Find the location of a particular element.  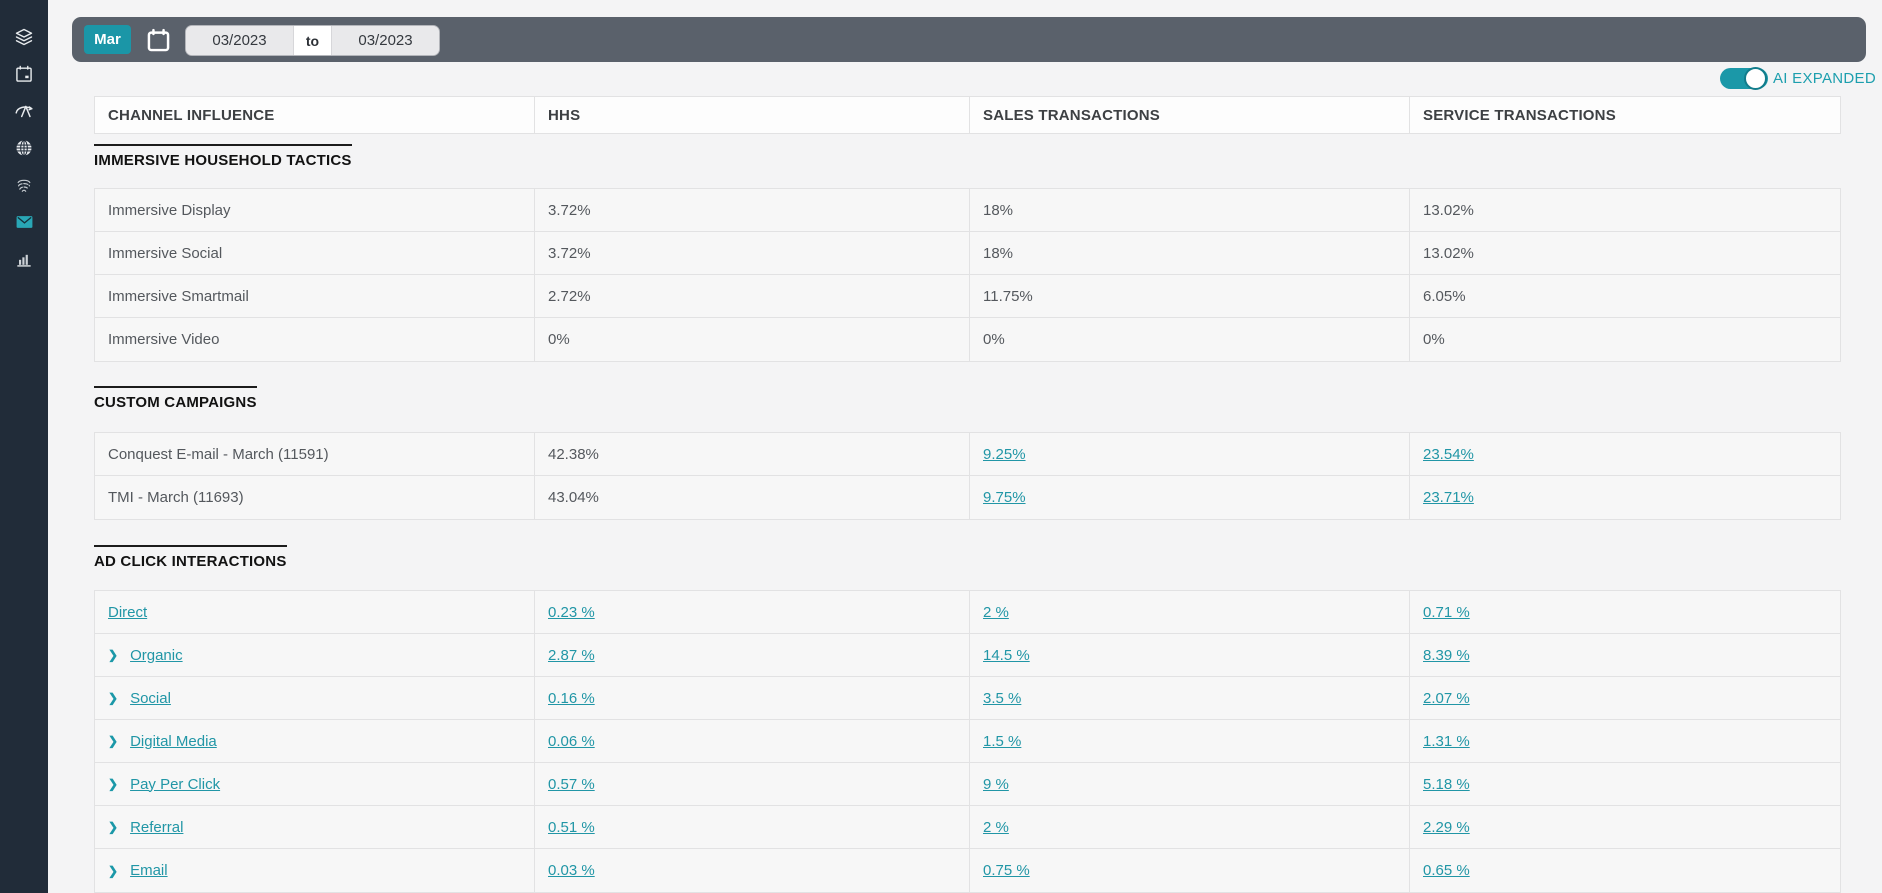

service-value: 0% is located at coordinates (1624, 339).